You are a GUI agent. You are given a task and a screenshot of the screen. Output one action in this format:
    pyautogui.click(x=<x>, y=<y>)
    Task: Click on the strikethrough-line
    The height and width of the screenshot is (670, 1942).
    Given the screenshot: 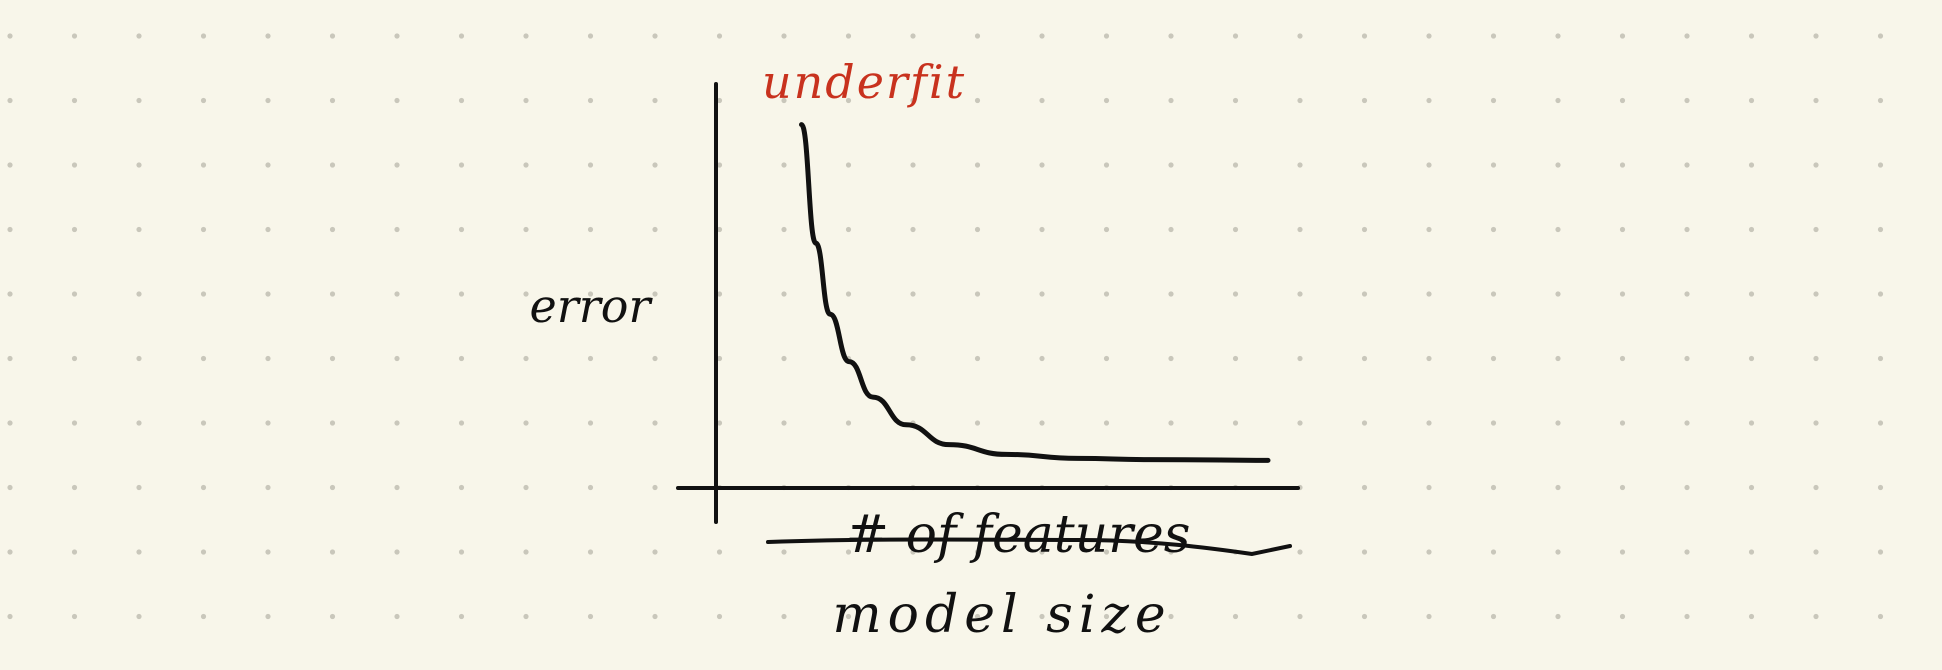 What is the action you would take?
    pyautogui.click(x=1029, y=547)
    